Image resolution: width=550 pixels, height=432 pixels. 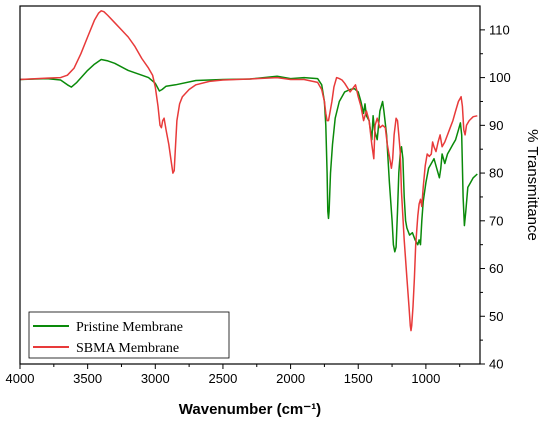 I want to click on y-axis: 40 50 60 70 80 90 100 110, so click(x=495, y=197).